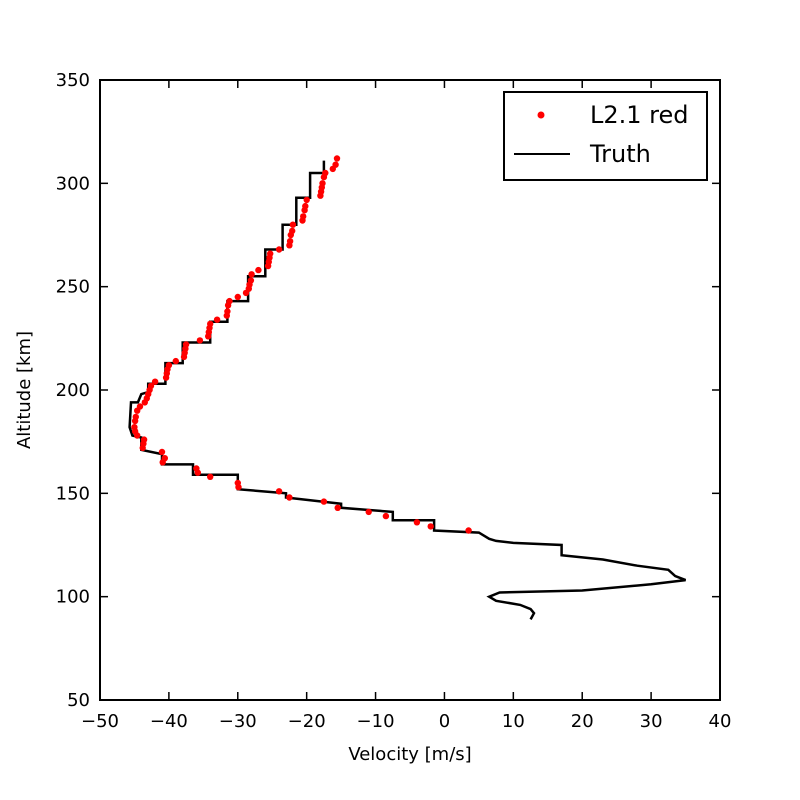 The image size is (800, 800). What do you see at coordinates (73, 80) in the screenshot?
I see `y-tick-label: 350` at bounding box center [73, 80].